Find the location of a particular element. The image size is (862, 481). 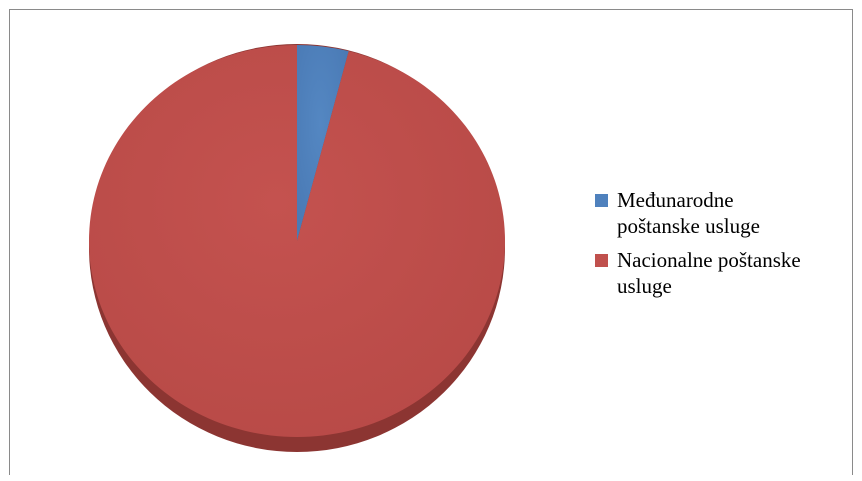

legend-swatch-international is located at coordinates (601, 200).